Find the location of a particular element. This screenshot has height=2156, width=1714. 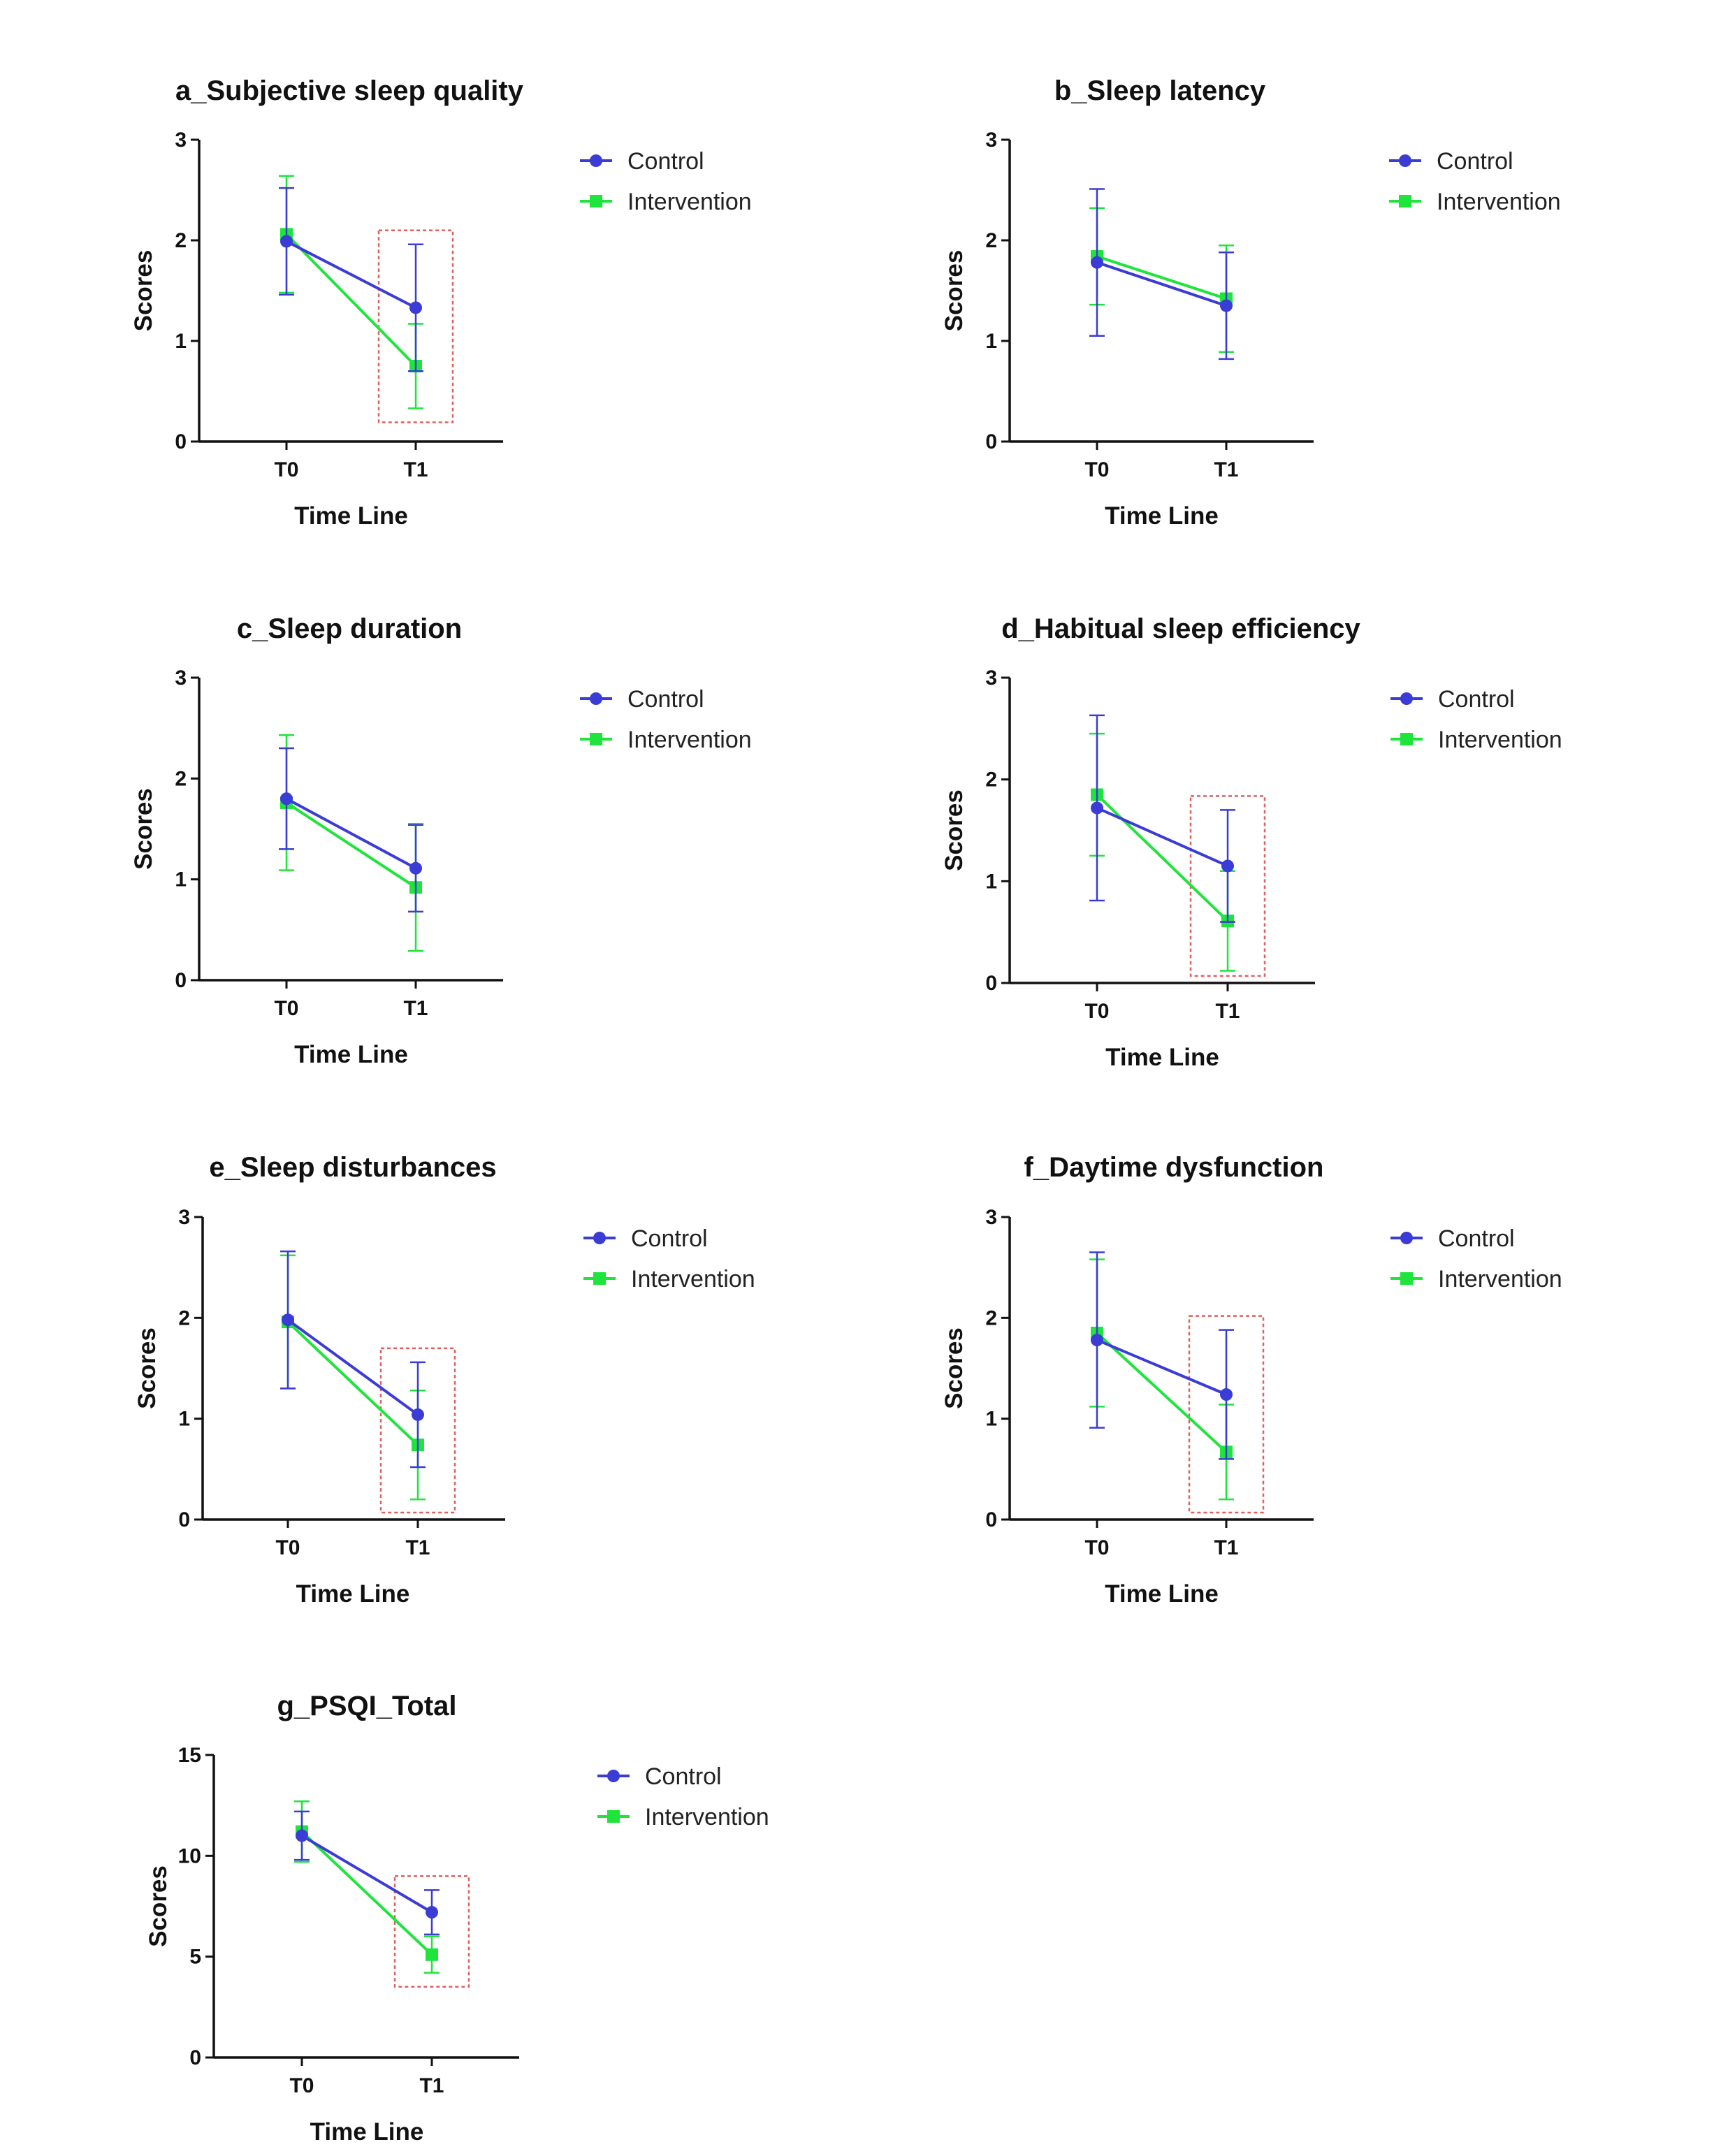

chart-title: e_Sleep disturbances is located at coordinates (352, 1167).